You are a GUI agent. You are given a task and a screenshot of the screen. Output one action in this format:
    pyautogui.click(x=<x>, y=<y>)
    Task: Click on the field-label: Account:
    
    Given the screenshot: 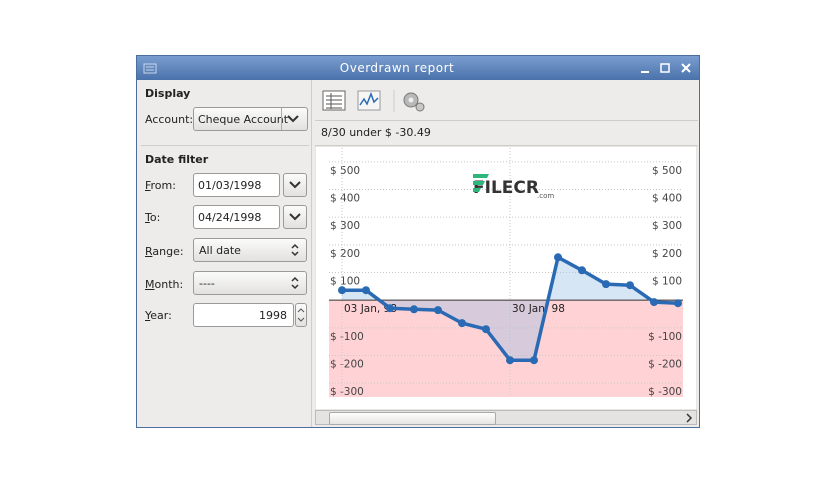 What is the action you would take?
    pyautogui.click(x=169, y=119)
    